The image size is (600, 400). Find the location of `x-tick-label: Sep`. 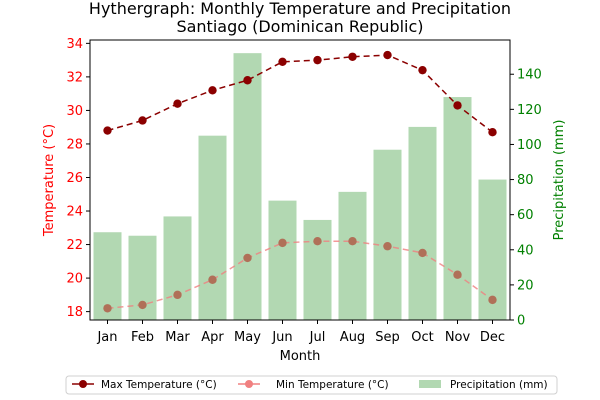

x-tick-label: Sep is located at coordinates (387, 337).